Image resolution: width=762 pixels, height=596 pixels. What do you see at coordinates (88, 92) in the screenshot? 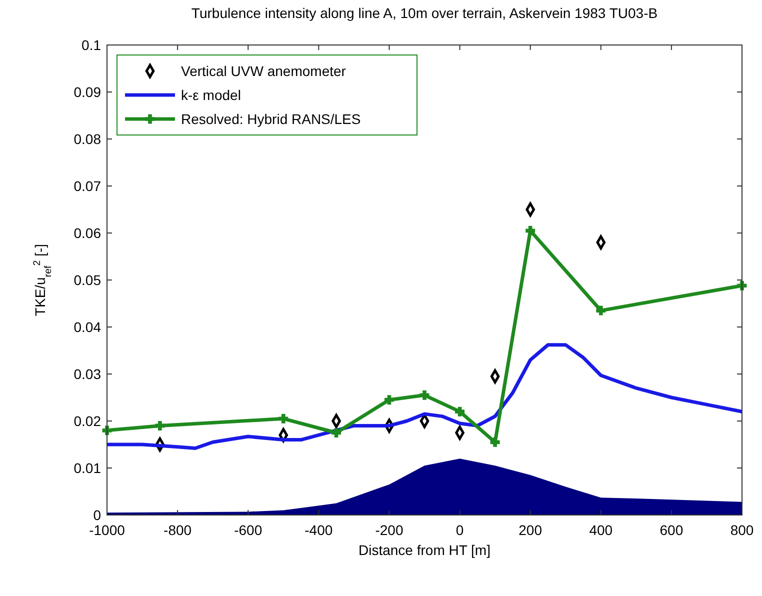
I see `y-tick-label: 0.09` at bounding box center [88, 92].